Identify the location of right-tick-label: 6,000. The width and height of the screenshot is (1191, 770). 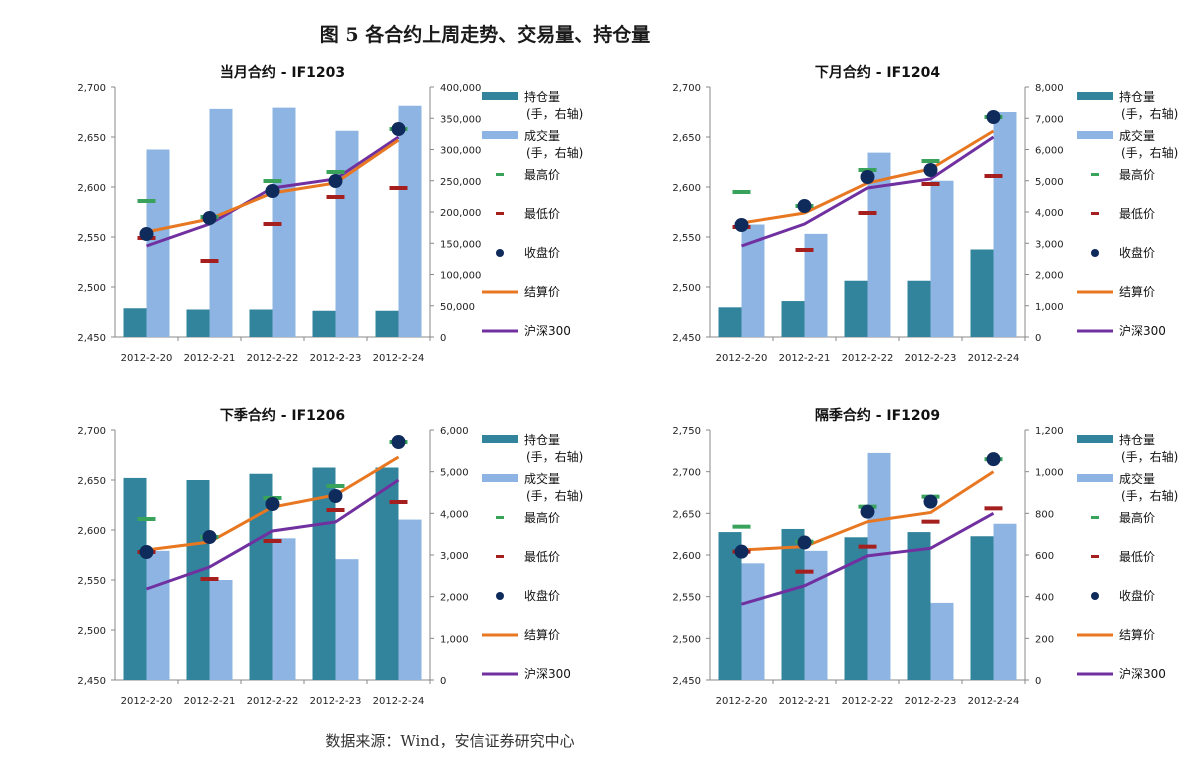
(1049, 151).